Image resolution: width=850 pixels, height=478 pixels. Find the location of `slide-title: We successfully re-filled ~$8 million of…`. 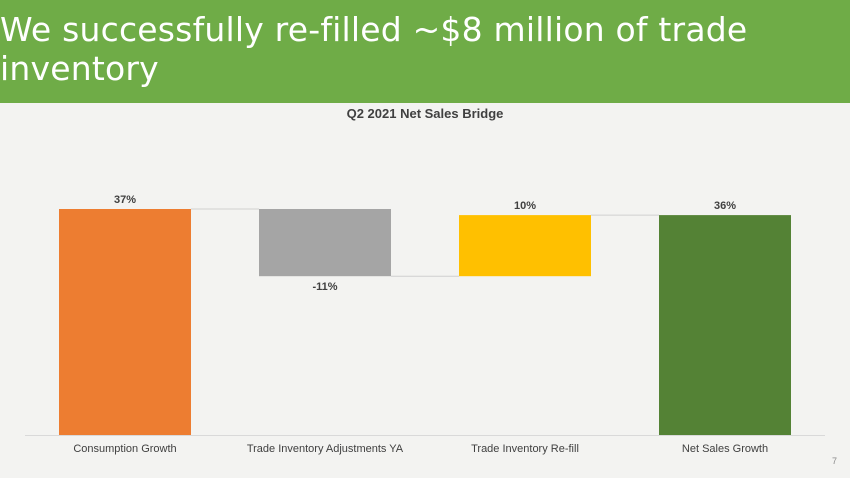

slide-title: We successfully re-filled ~$8 million of… is located at coordinates (374, 48).